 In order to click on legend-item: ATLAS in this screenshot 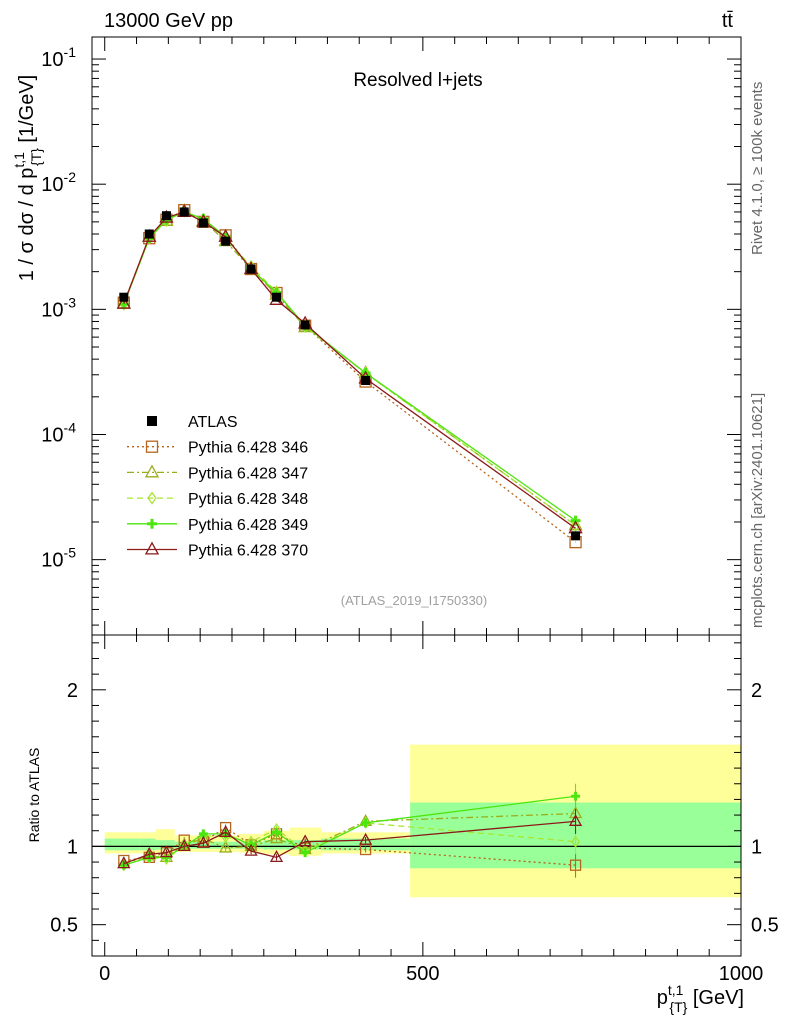, I will do `click(192, 422)`.